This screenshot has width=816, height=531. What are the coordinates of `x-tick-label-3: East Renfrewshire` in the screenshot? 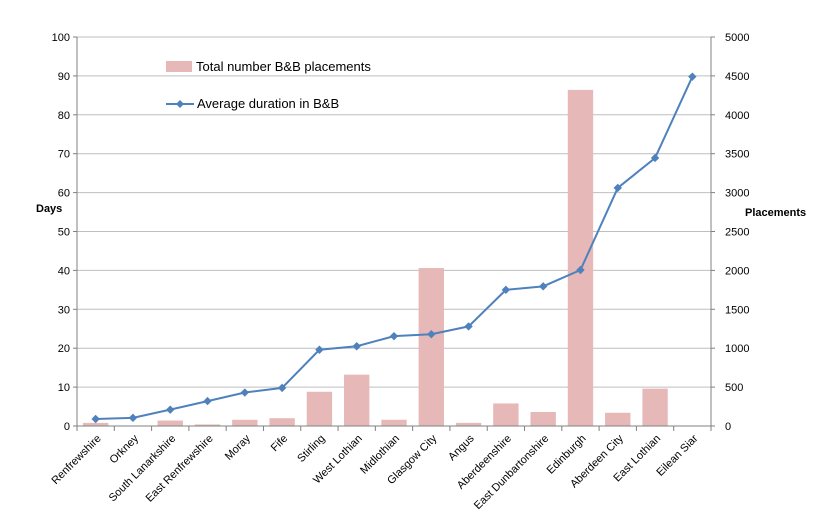 It's located at (180, 469).